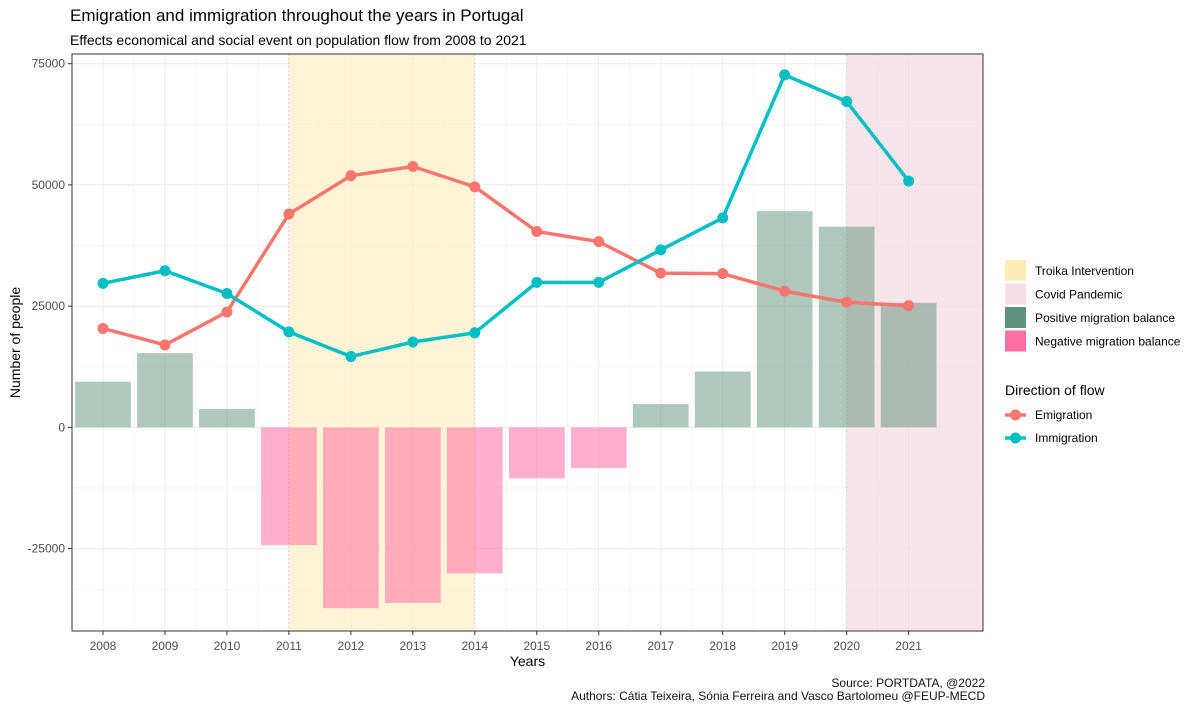 This screenshot has height=708, width=1200. I want to click on x-tick-label: 2009, so click(165, 646).